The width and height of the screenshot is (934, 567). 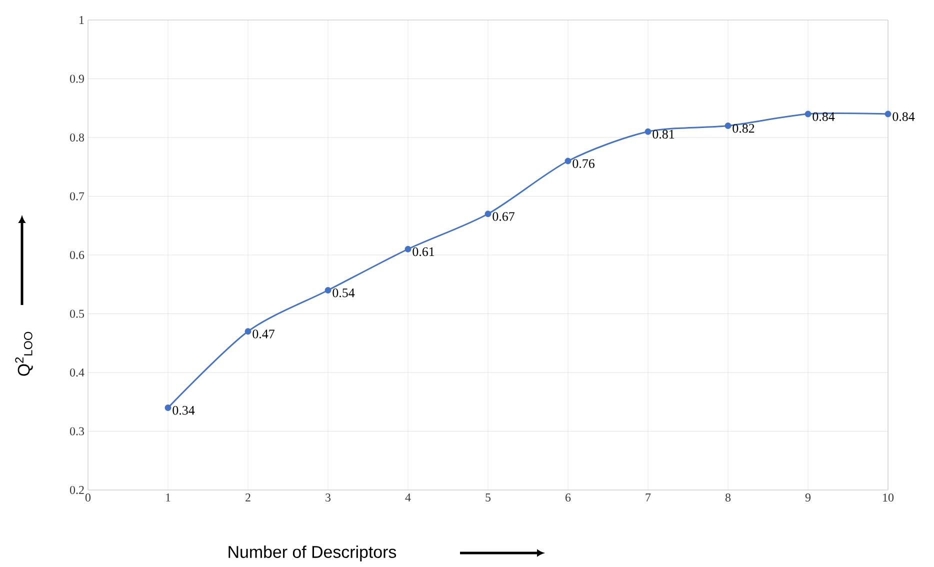 I want to click on x-axis-title: Number of Descriptors, so click(x=312, y=554).